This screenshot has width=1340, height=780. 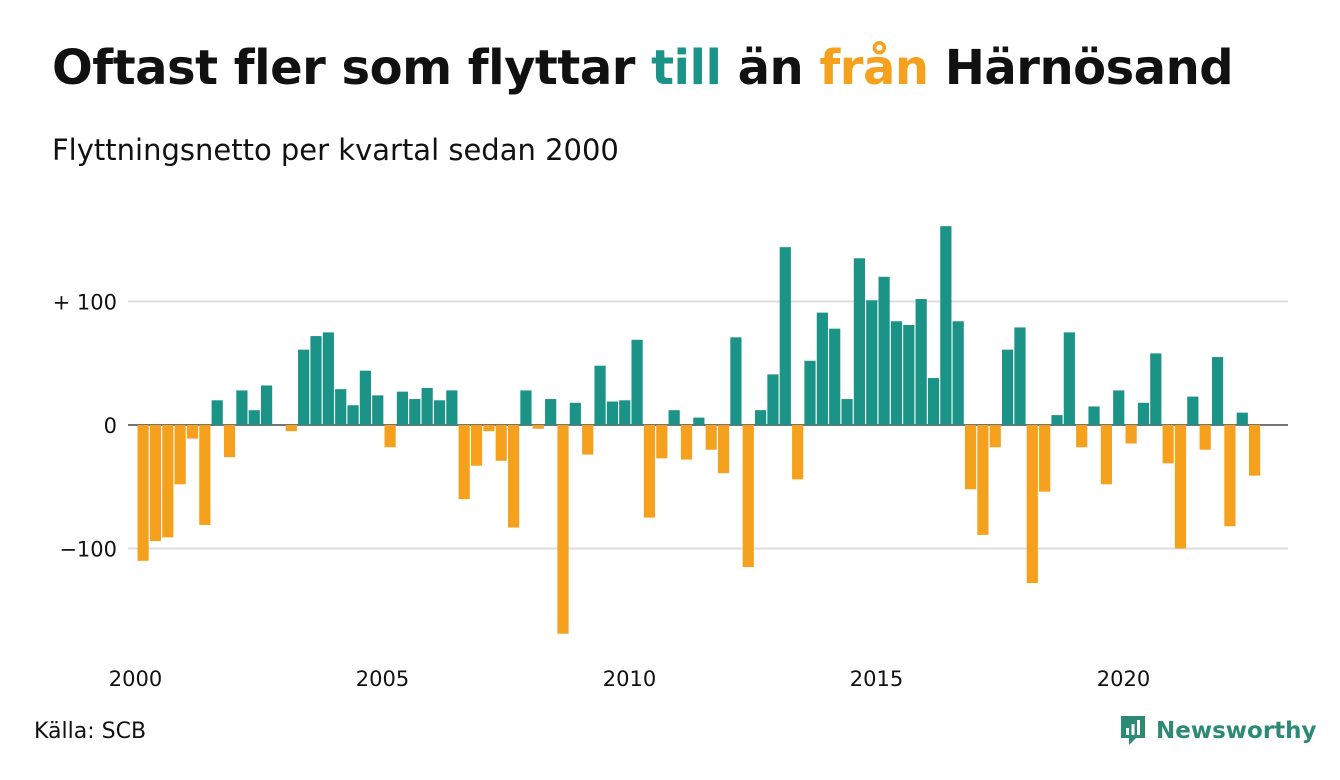 I want to click on bar-2014-k1, so click(x=835, y=376).